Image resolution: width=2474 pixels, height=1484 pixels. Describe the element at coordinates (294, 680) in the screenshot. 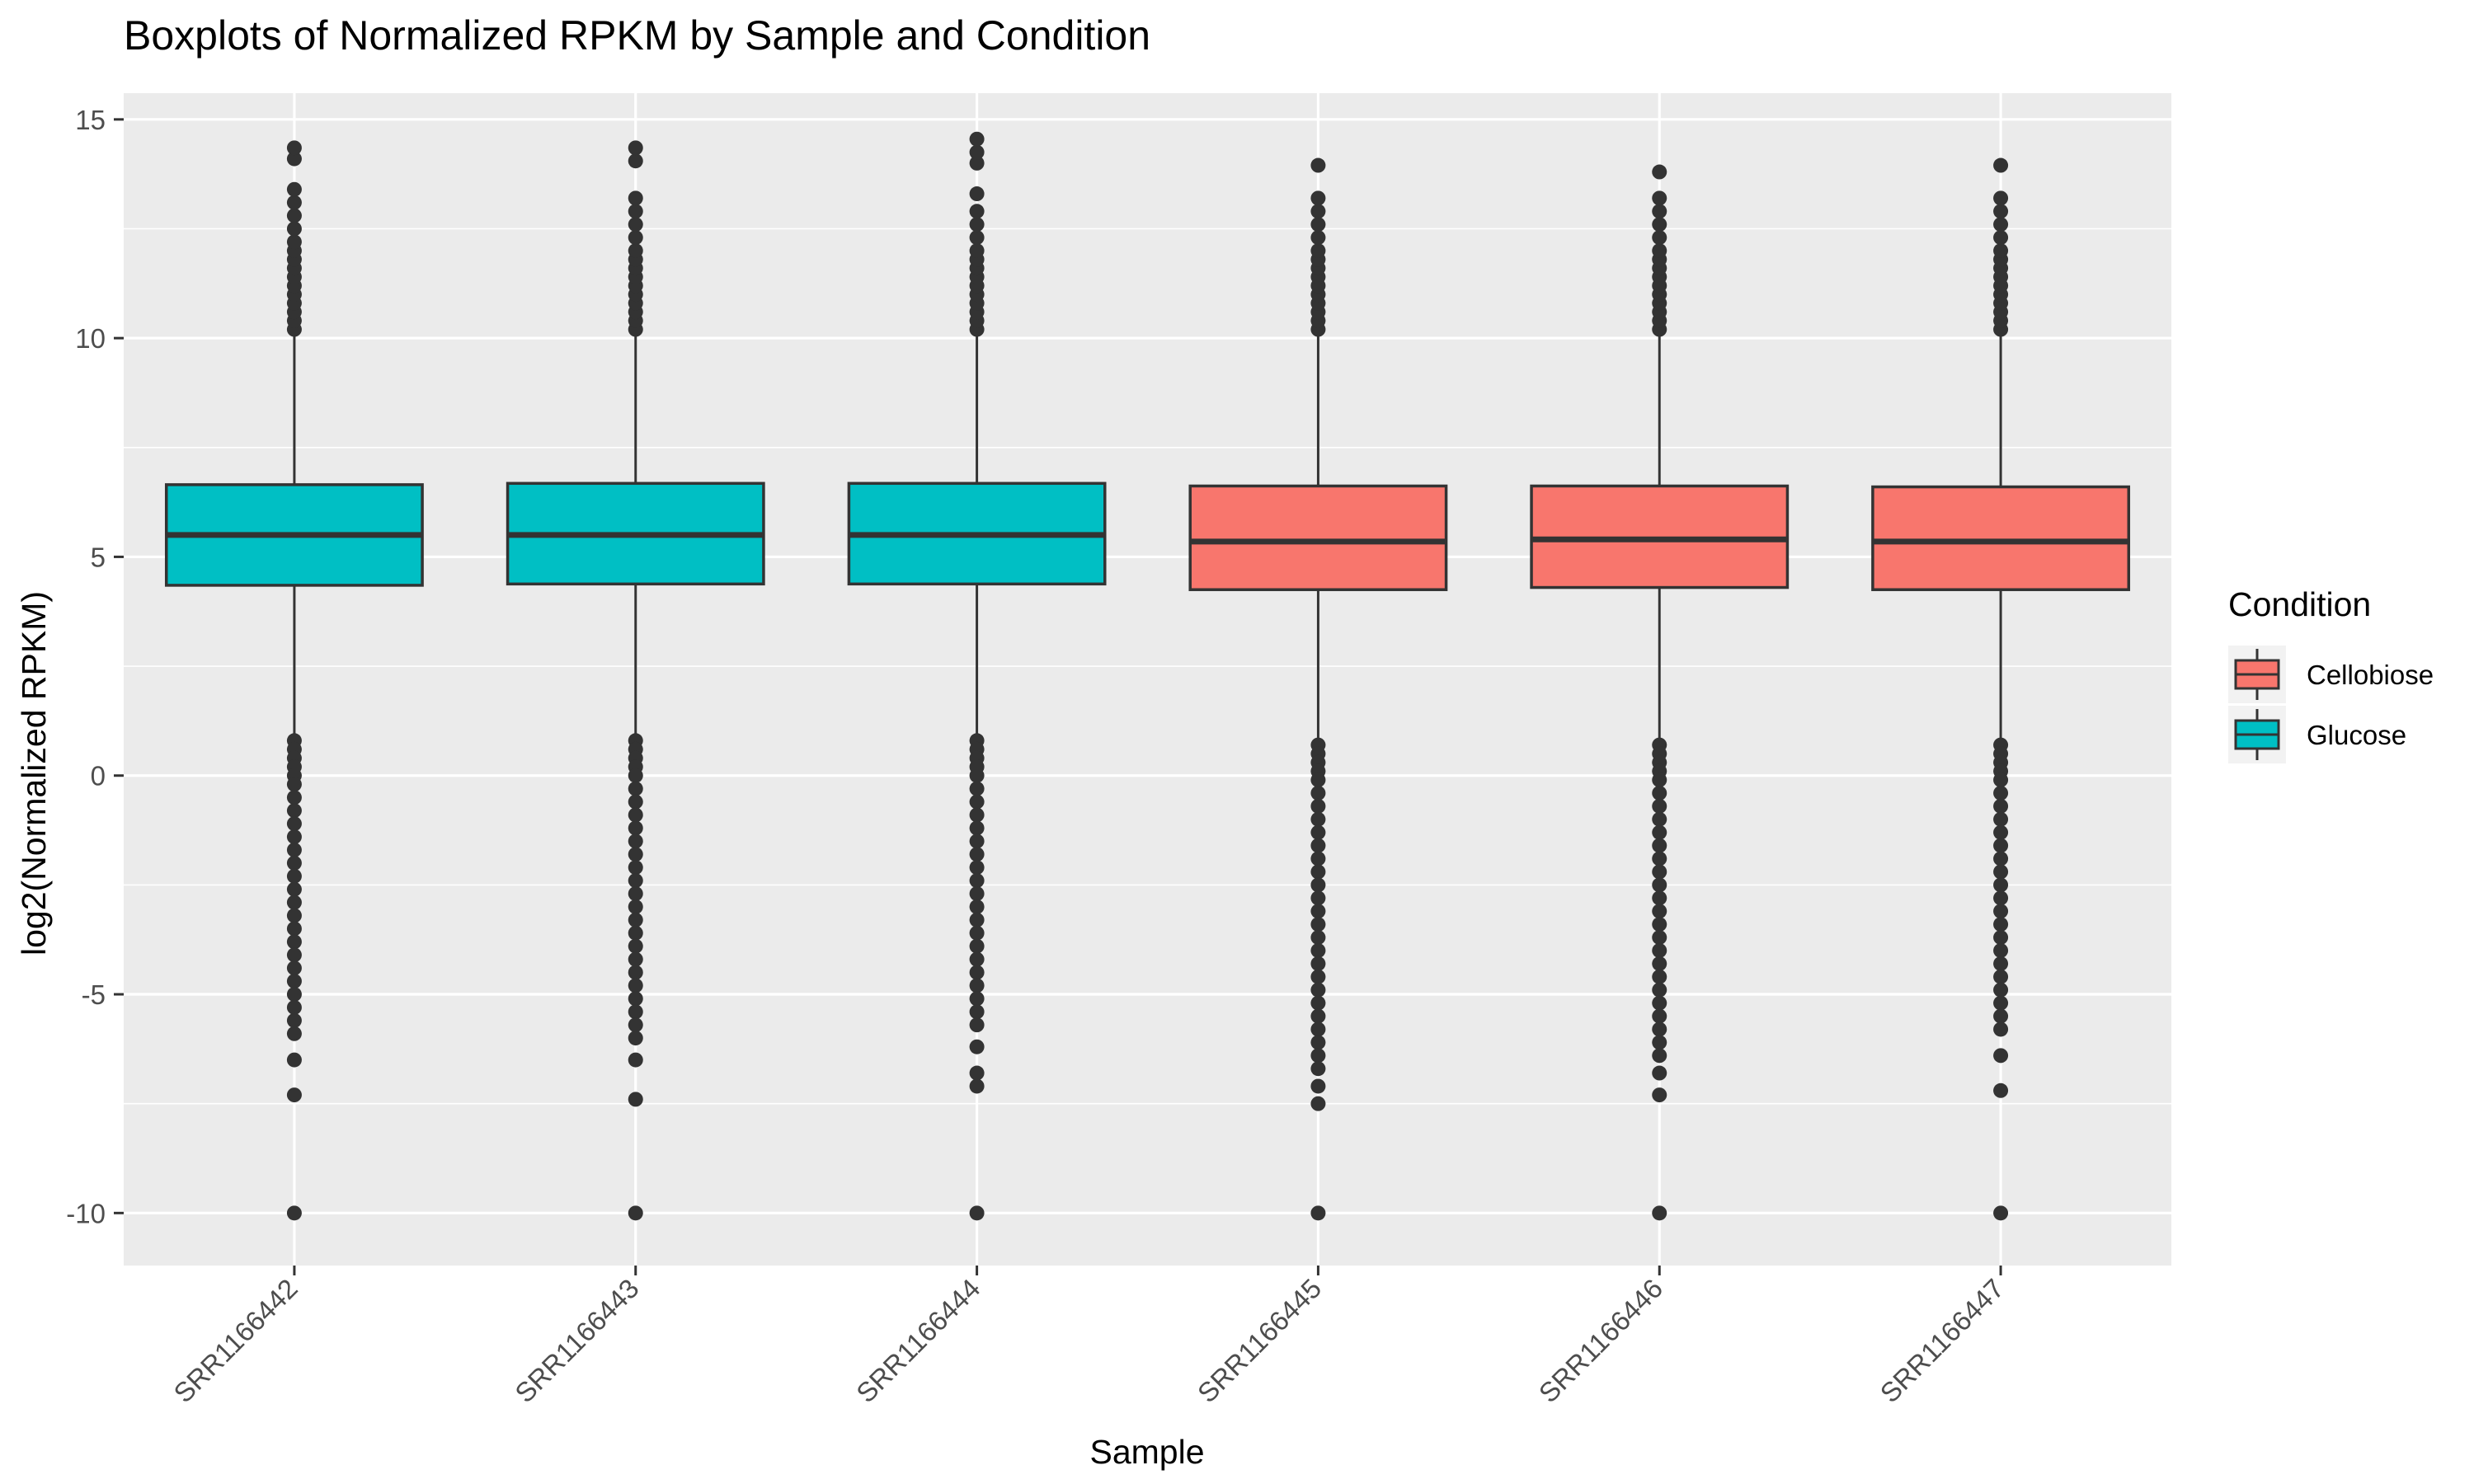

I see `box-SRR1166442` at that location.